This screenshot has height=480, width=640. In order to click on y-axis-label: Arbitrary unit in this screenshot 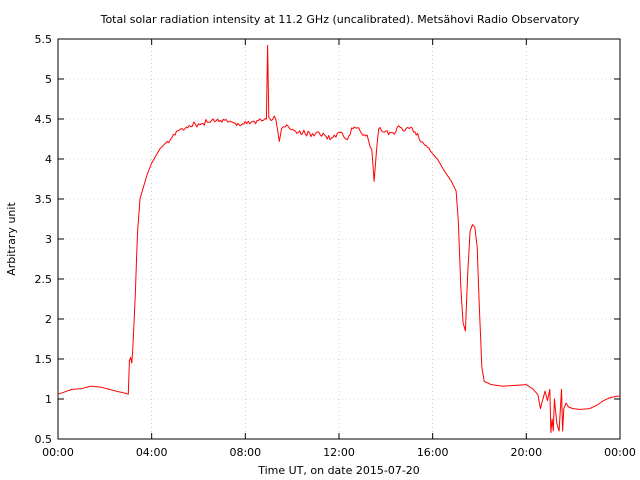, I will do `click(11, 239)`.